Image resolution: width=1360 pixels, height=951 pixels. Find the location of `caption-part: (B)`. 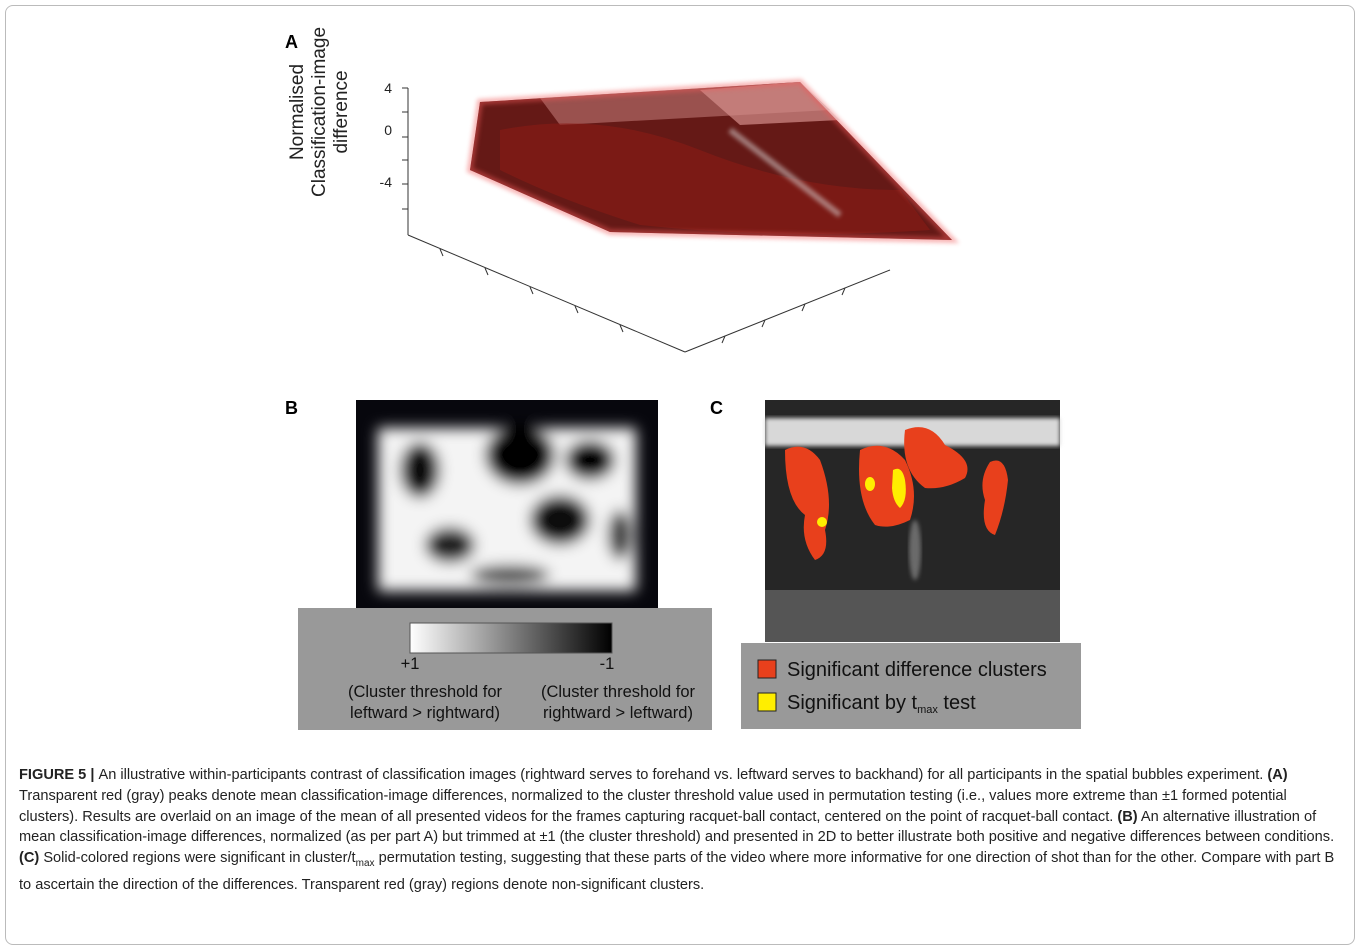

caption-part: (B) is located at coordinates (1127, 816).